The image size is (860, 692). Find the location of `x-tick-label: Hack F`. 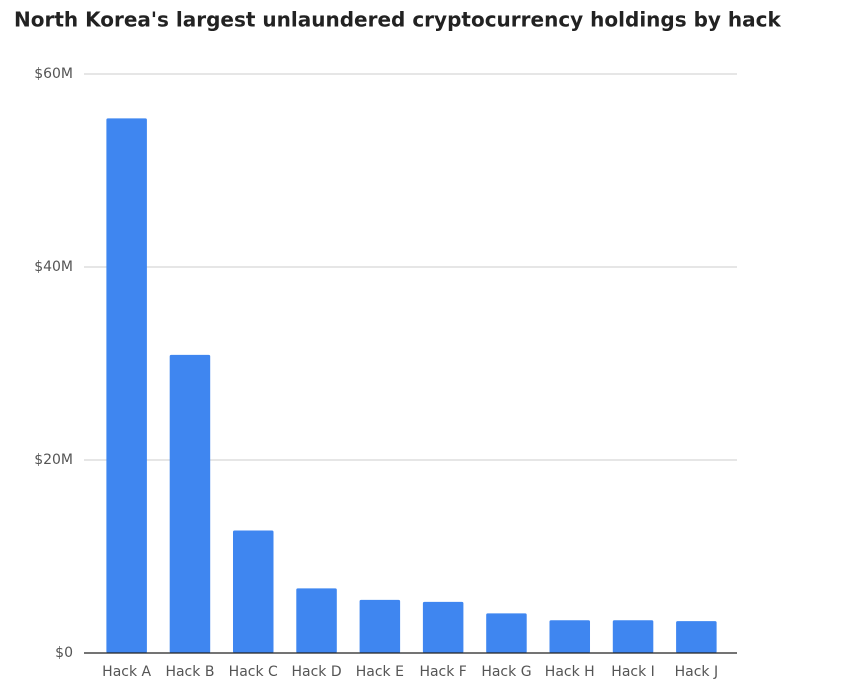

x-tick-label: Hack F is located at coordinates (442, 672).